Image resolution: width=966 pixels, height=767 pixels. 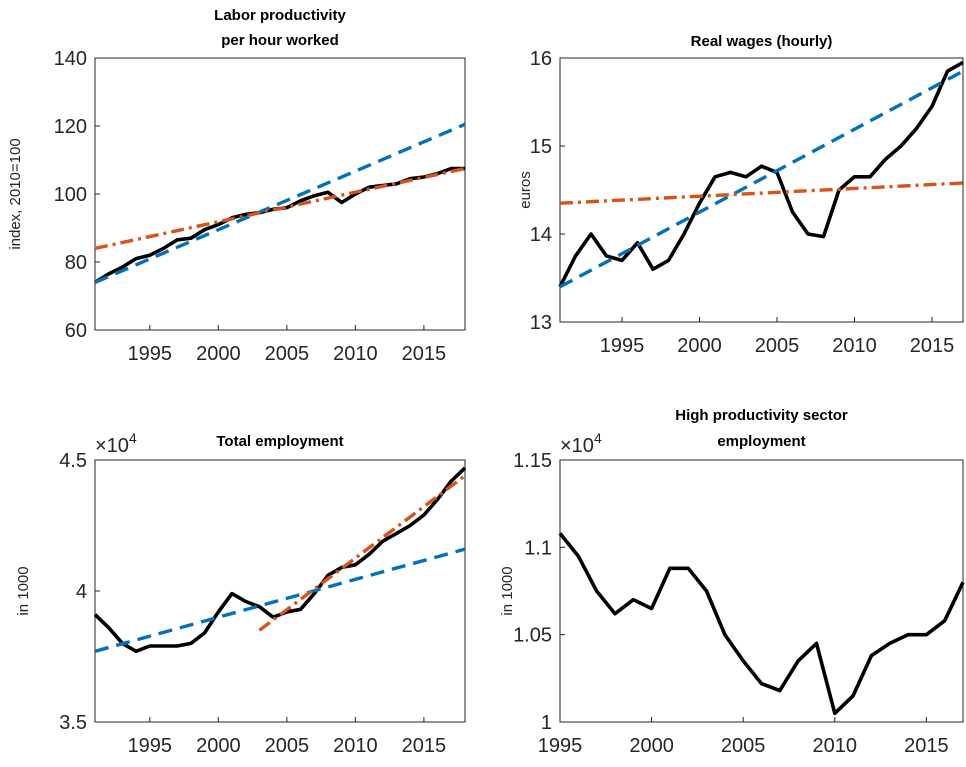 What do you see at coordinates (81, 592) in the screenshot?
I see `y-tick-label: 4` at bounding box center [81, 592].